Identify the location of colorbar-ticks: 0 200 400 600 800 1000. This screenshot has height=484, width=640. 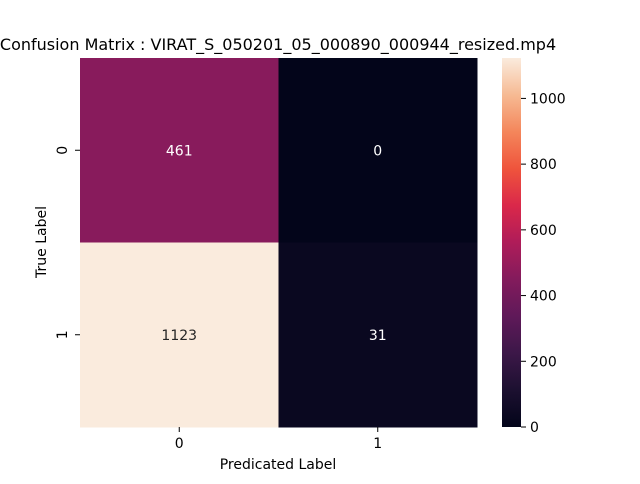
(543, 263).